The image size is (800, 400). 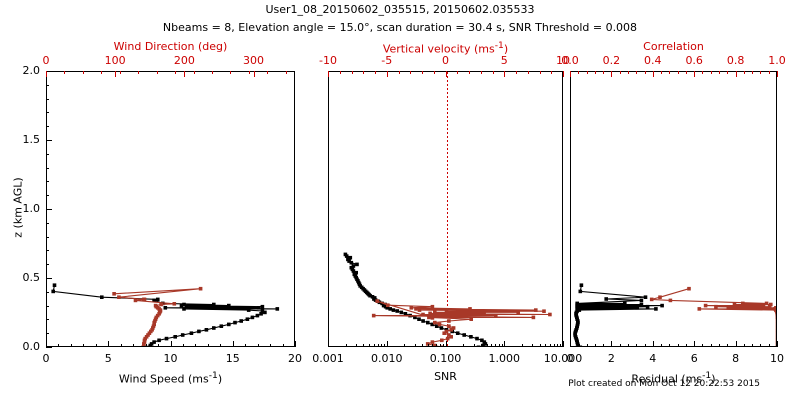 I want to click on top-axis-tick-label: 0, so click(x=46, y=60).